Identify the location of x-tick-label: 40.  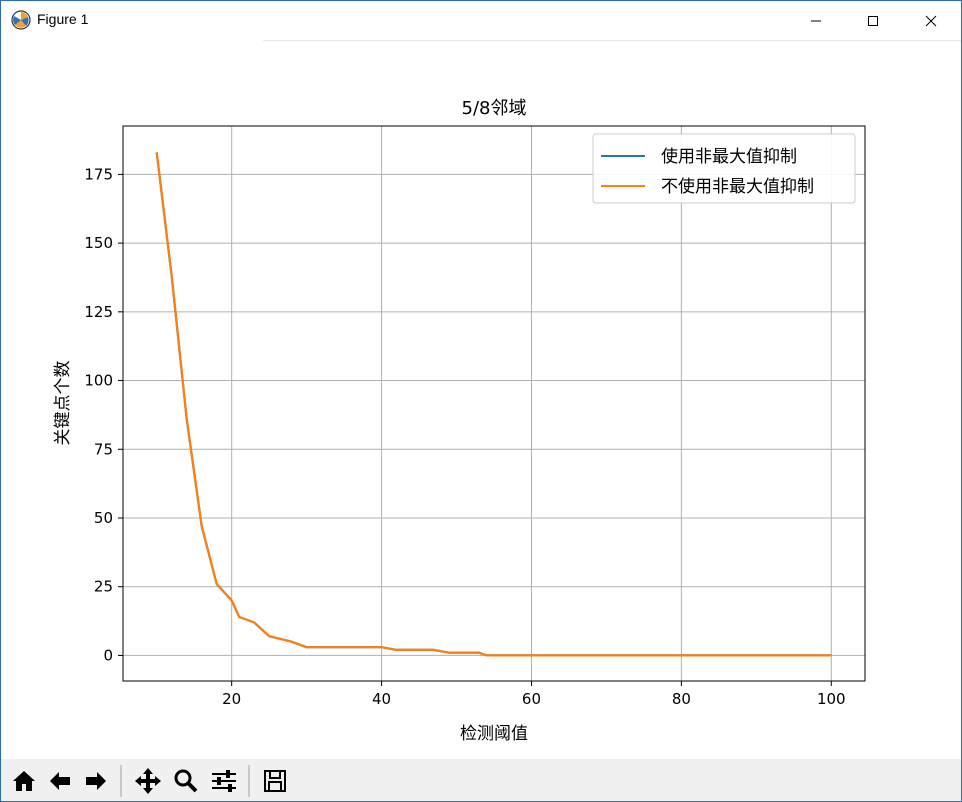
(381, 699).